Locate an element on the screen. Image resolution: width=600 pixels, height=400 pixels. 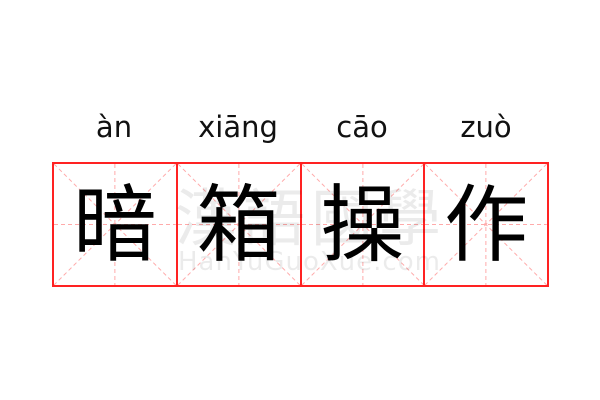
pinyin-4: zuò is located at coordinates (486, 127).